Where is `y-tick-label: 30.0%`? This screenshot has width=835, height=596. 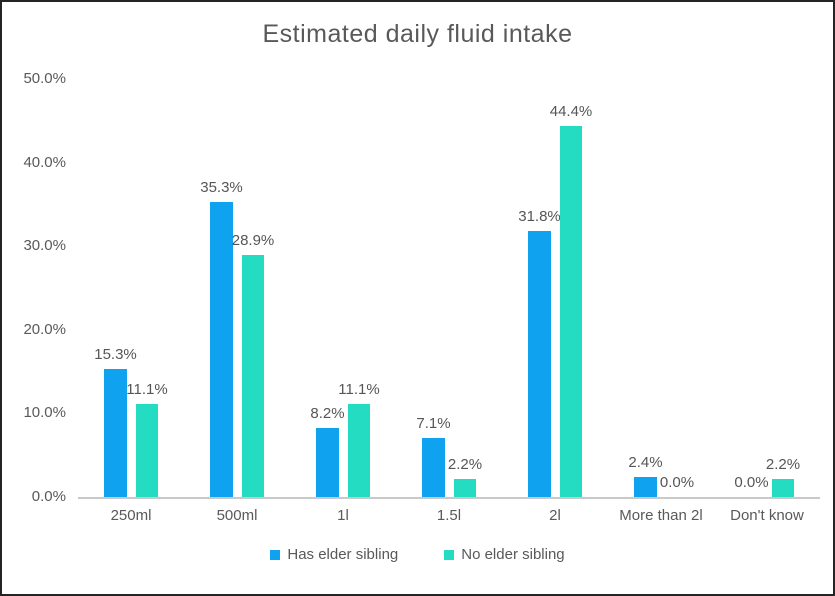
y-tick-label: 30.0% is located at coordinates (44, 246).